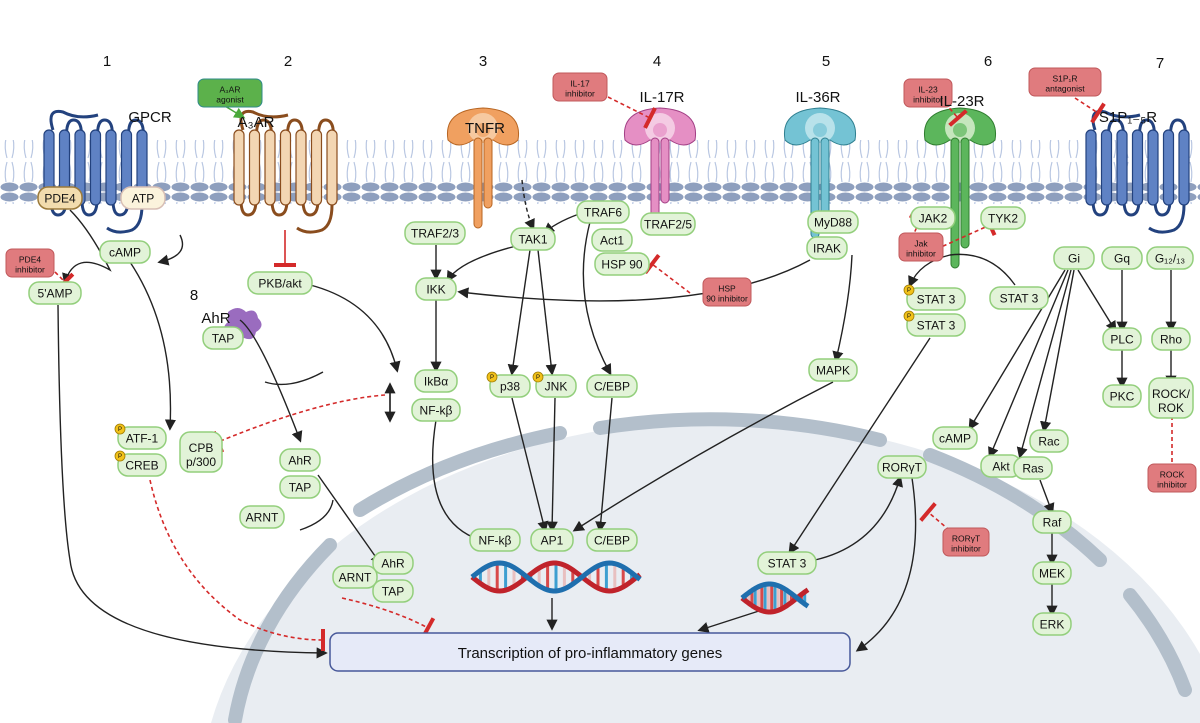  Describe the element at coordinates (817, 97) in the screenshot. I see `receptor-label-il36r: IL-36R` at that location.